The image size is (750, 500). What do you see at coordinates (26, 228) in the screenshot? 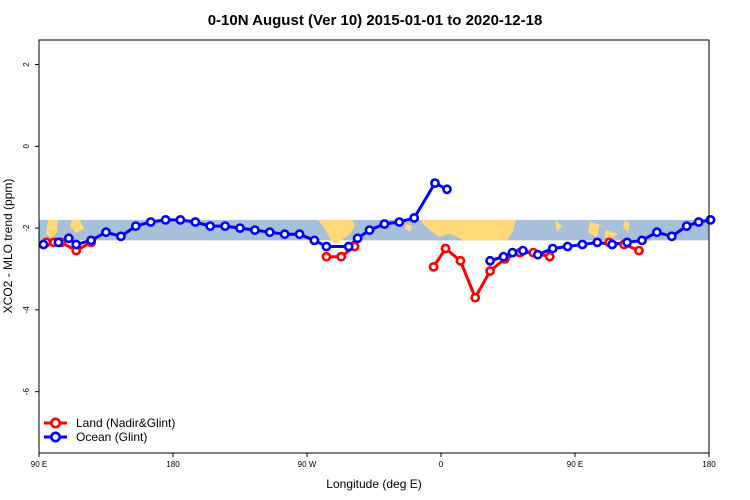
I see `y-tick-label: -2` at bounding box center [26, 228].